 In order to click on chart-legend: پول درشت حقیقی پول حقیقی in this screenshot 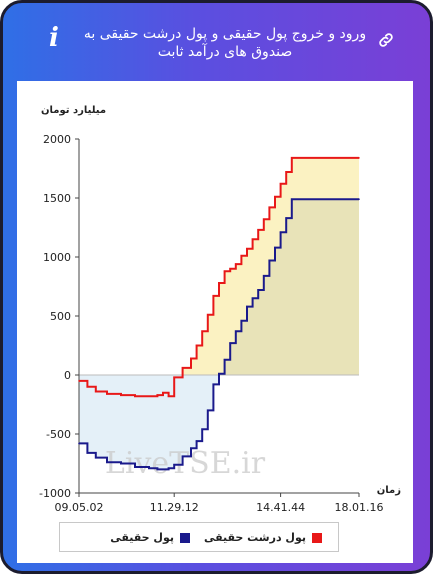, I will do `click(199, 537)`.